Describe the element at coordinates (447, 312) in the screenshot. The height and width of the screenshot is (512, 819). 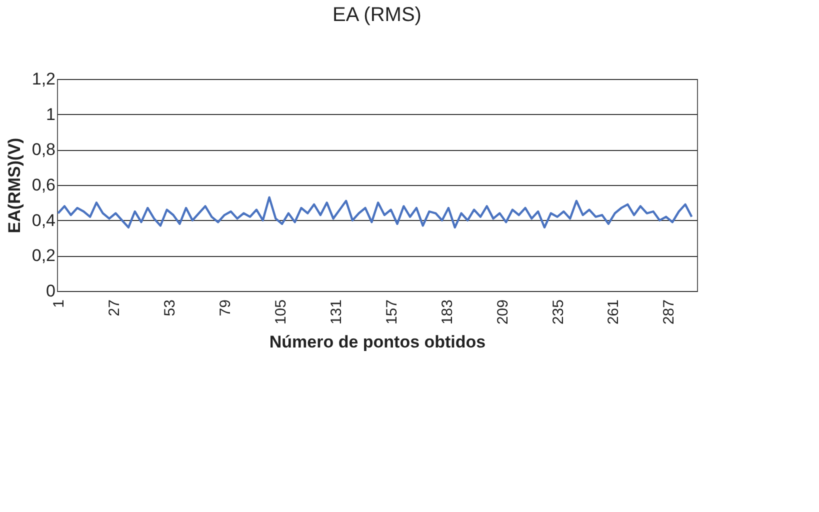
I see `x-tick-label: 183` at that location.